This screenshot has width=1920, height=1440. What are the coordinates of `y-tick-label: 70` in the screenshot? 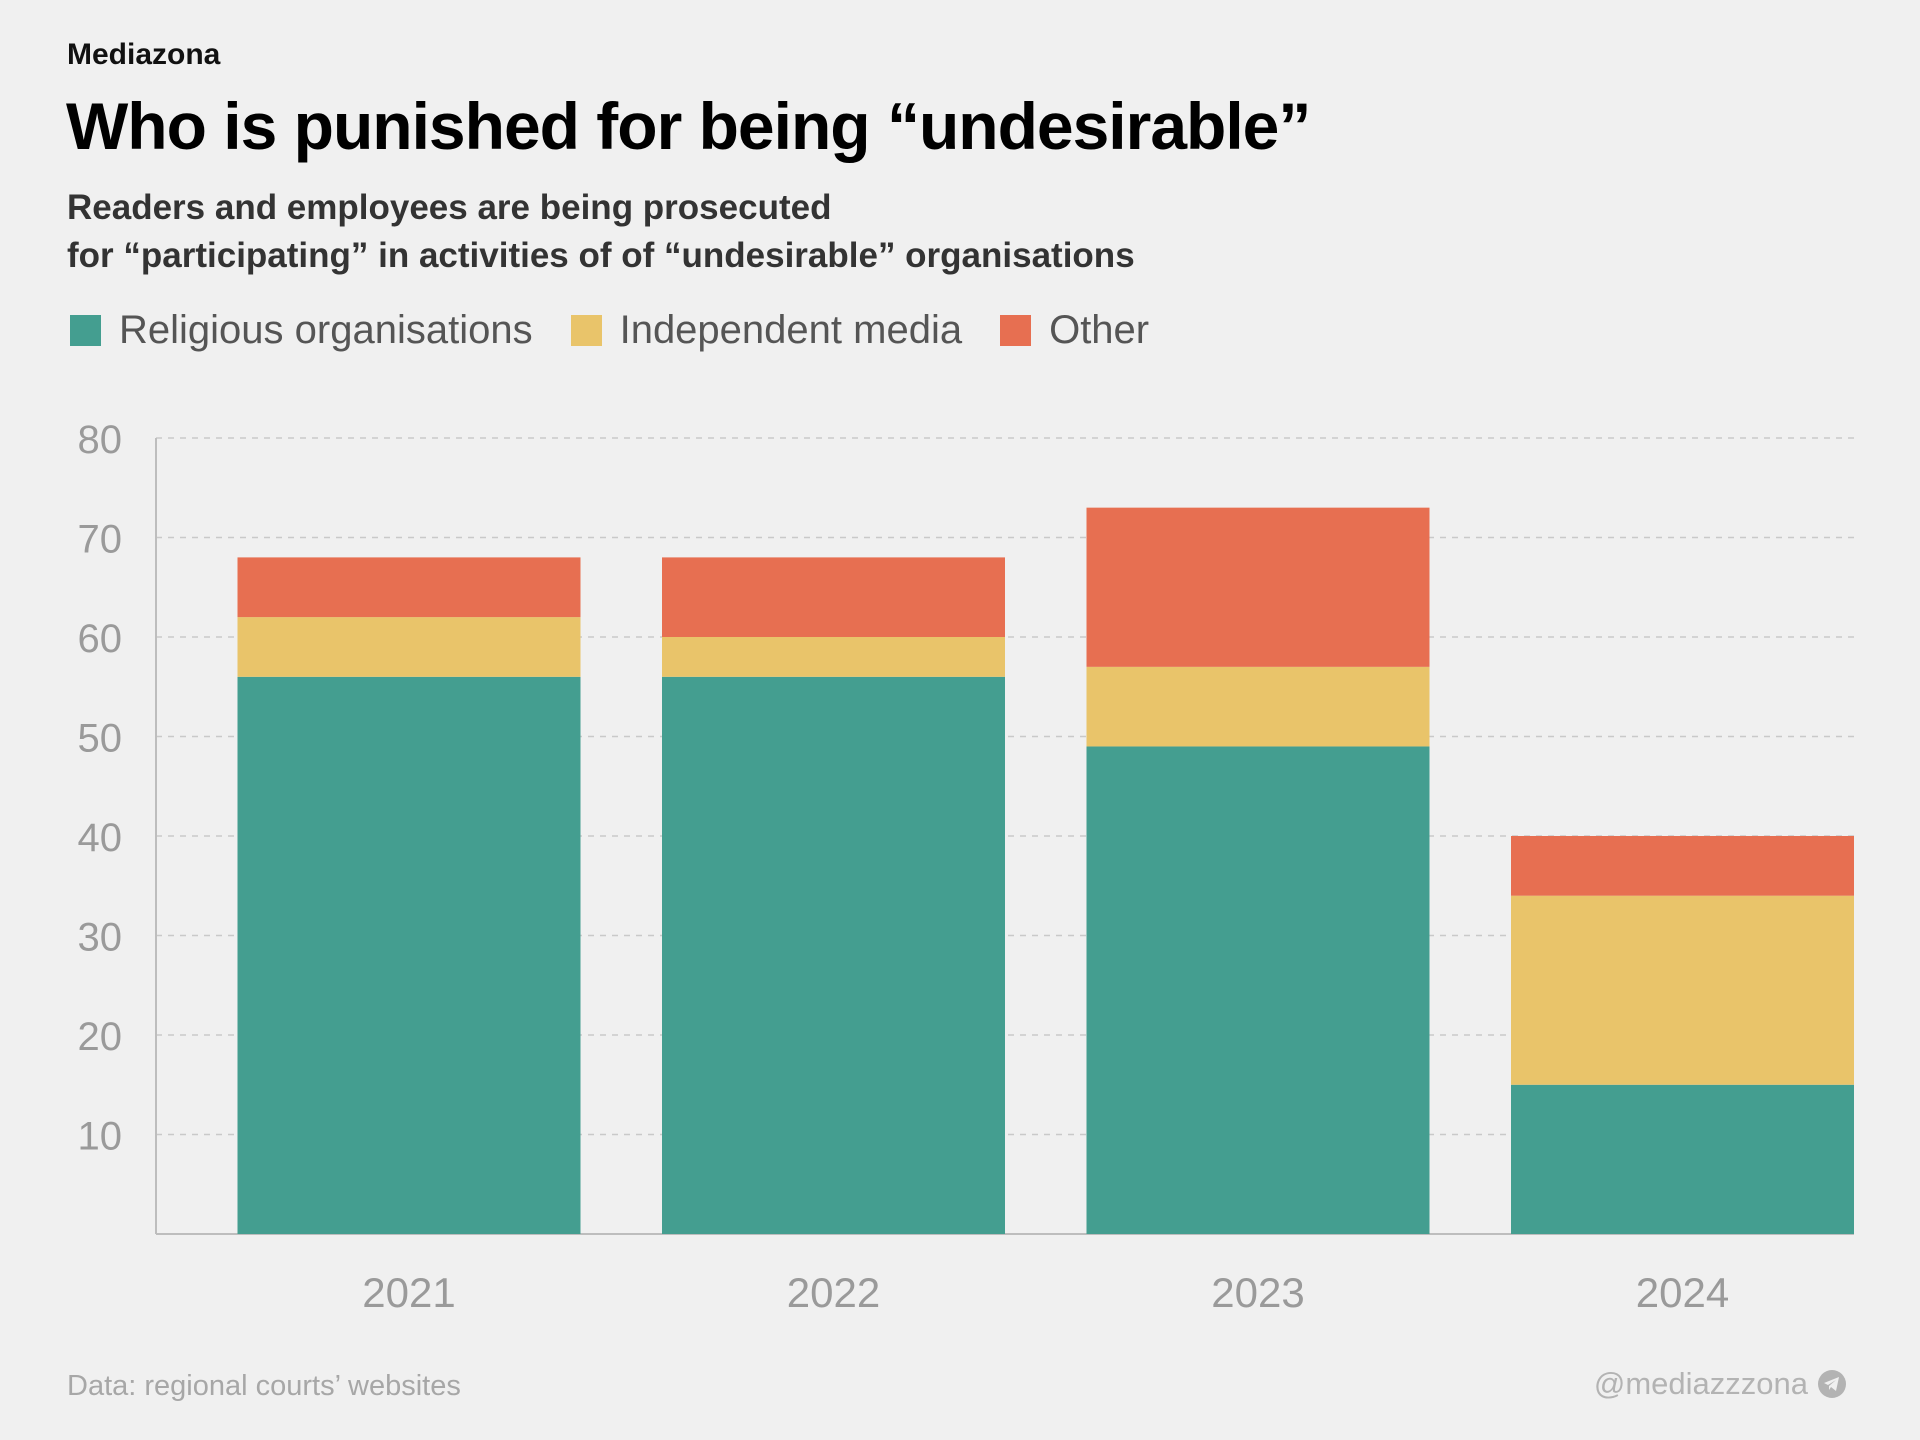 It's located at (100, 540).